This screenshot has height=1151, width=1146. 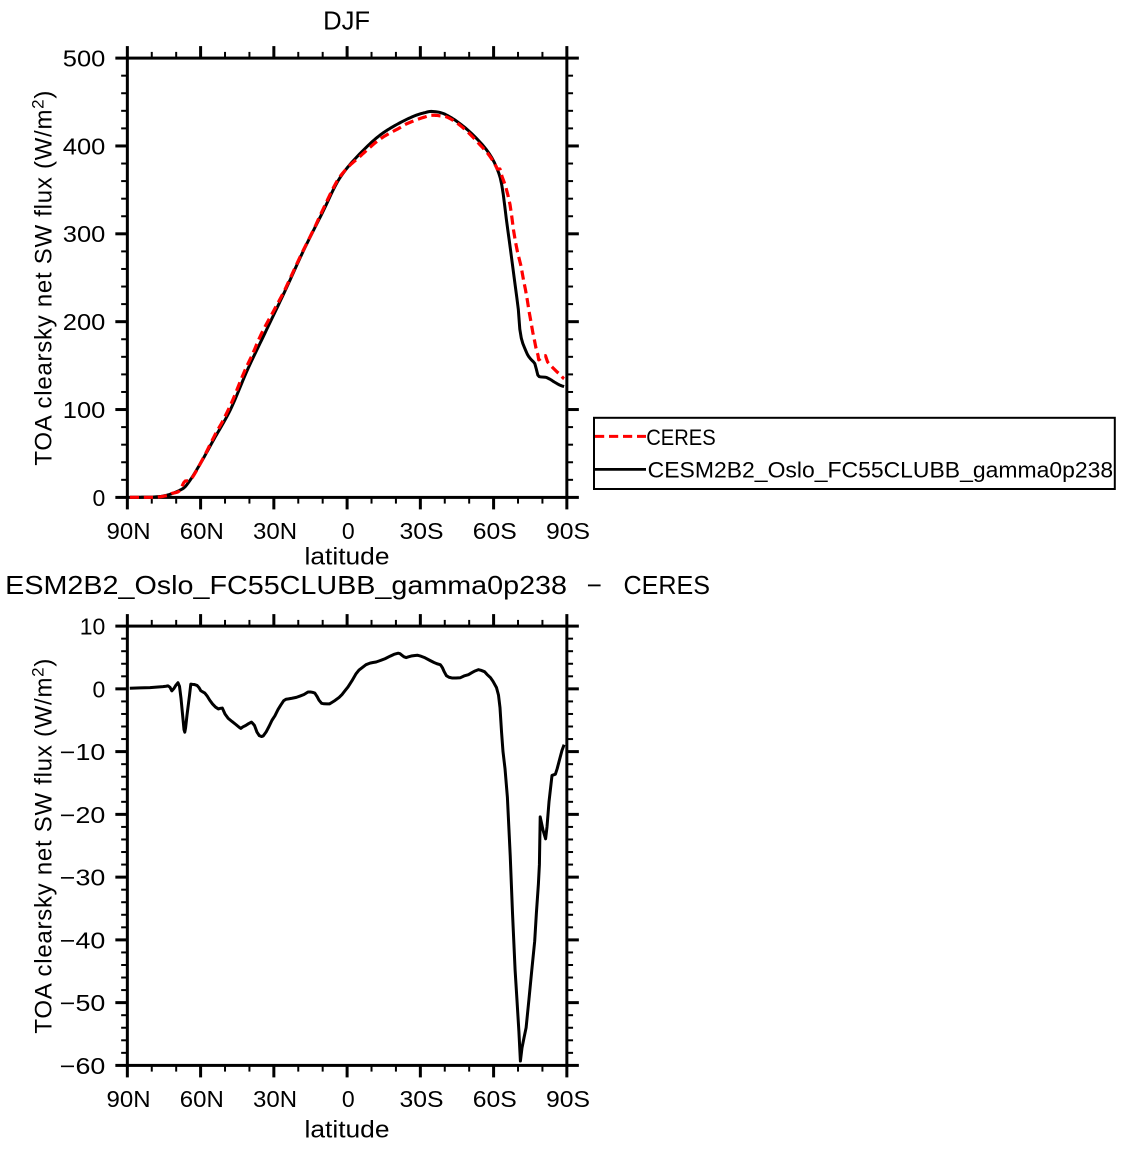 I want to click on svg-text: 100, so click(x=84, y=410).